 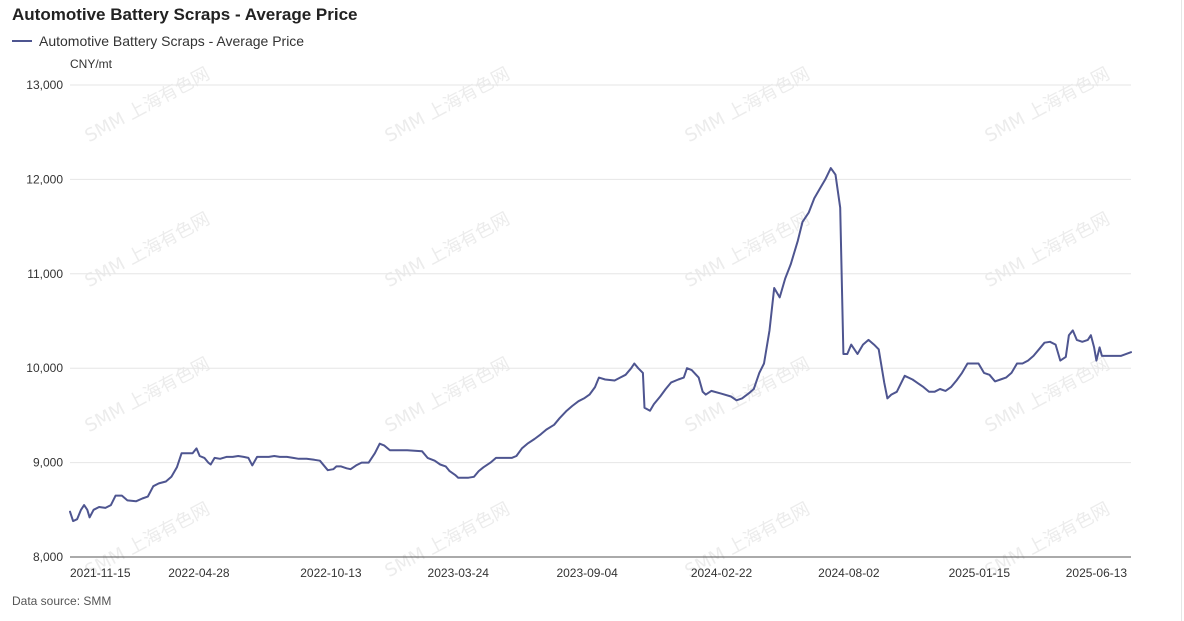 I want to click on y-tick-label: 9,000, so click(x=48, y=463).